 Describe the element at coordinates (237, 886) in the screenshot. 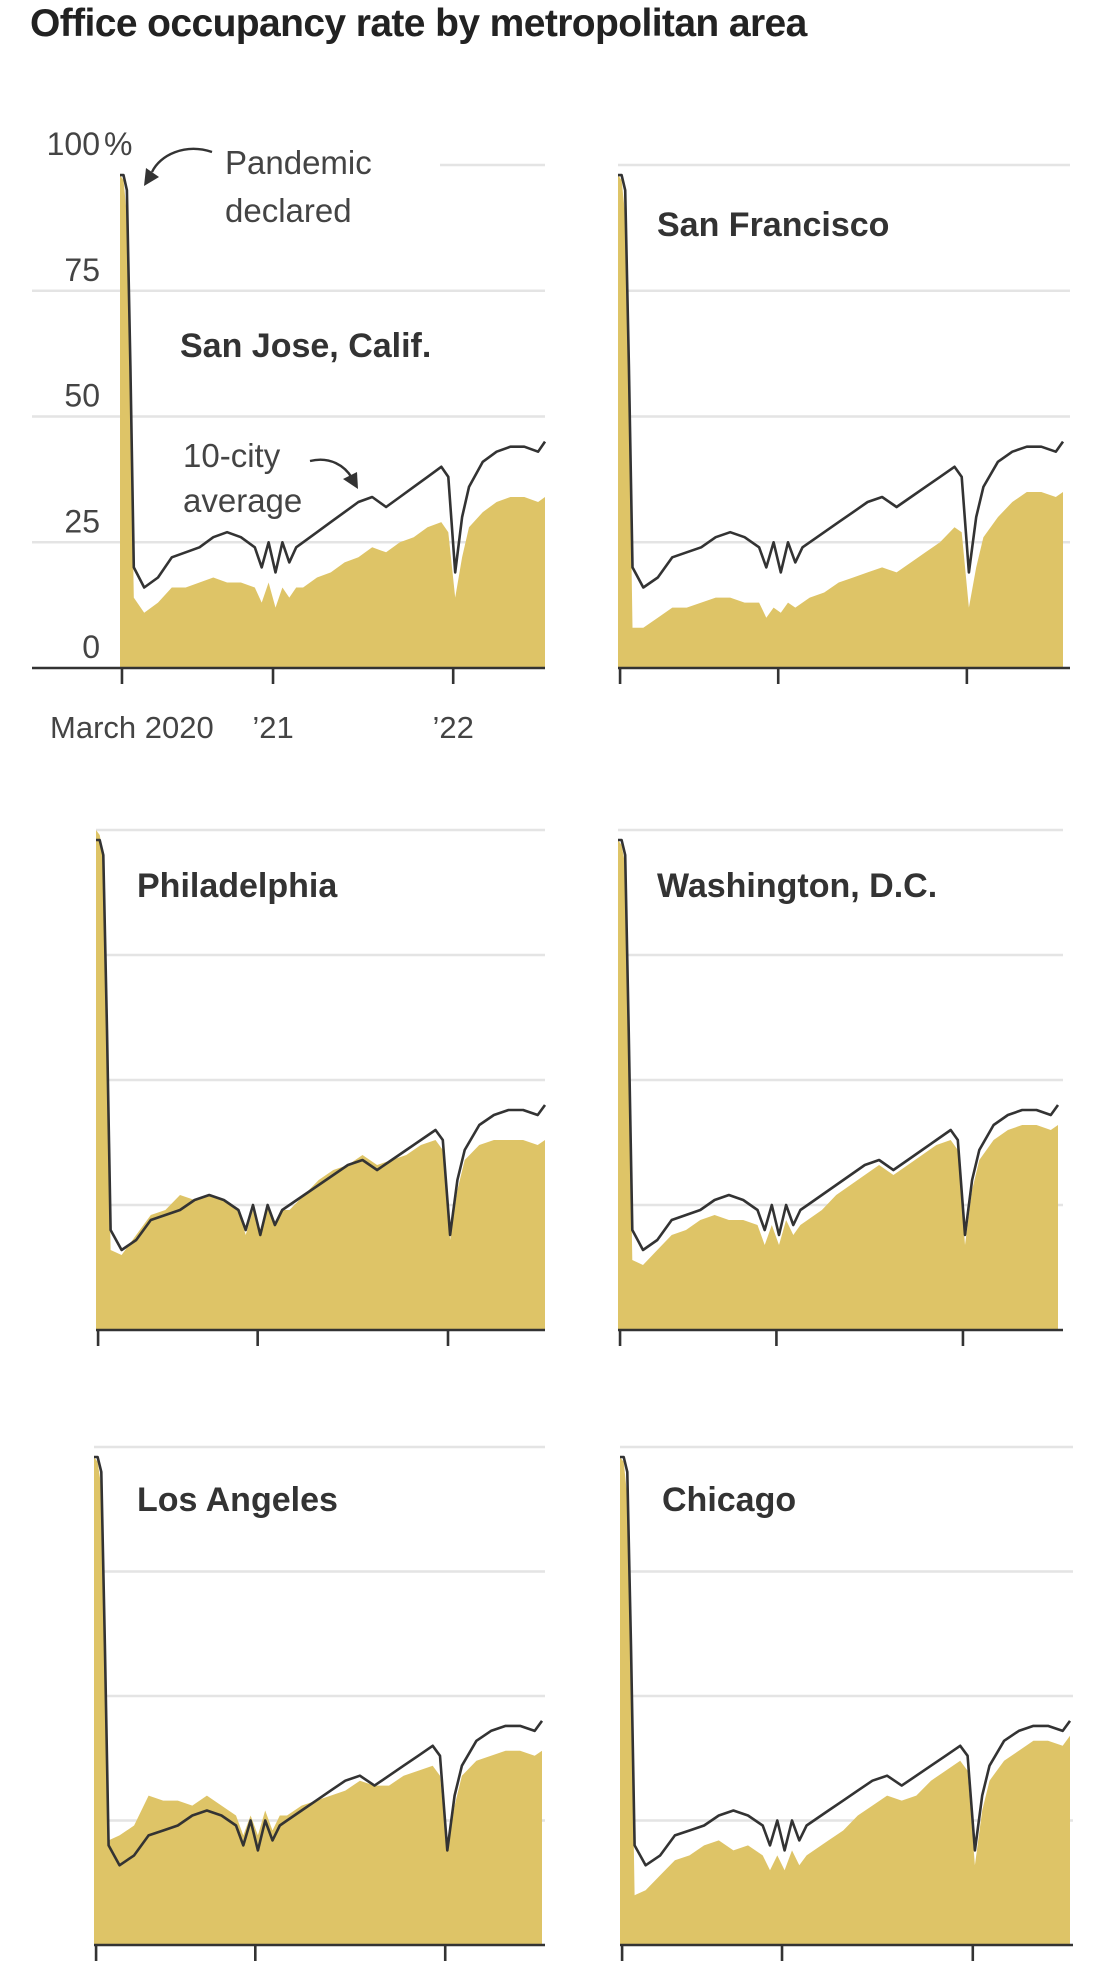

I see `city-label: Philadelphia` at that location.